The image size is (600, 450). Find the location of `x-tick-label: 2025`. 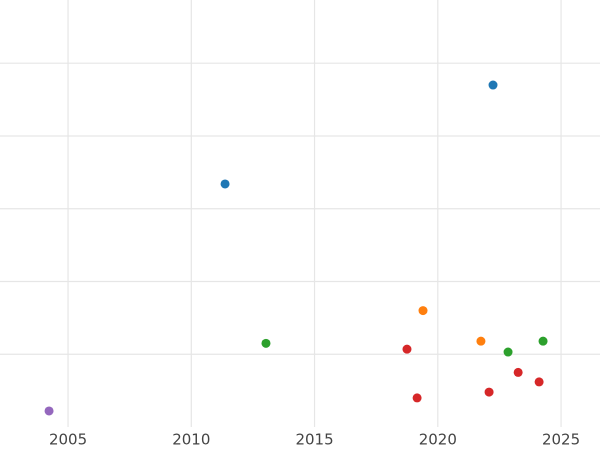

x-tick-label: 2025 is located at coordinates (561, 440).